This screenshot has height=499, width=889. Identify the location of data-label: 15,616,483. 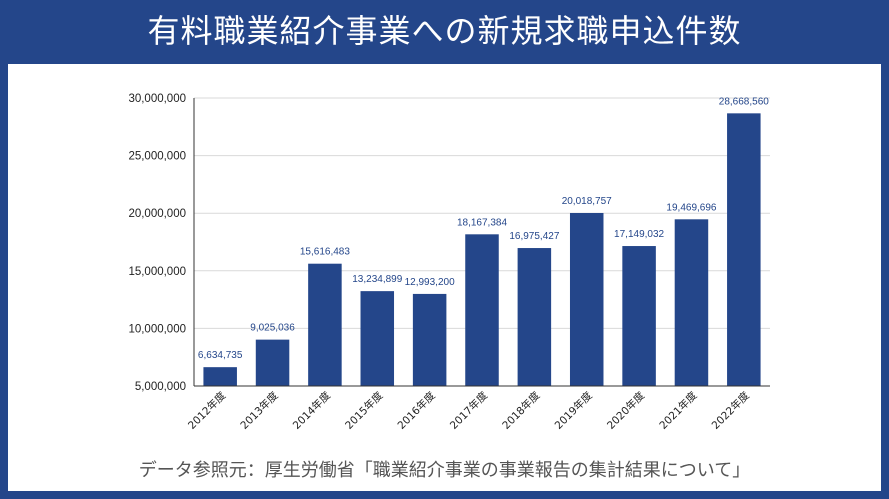
(325, 252).